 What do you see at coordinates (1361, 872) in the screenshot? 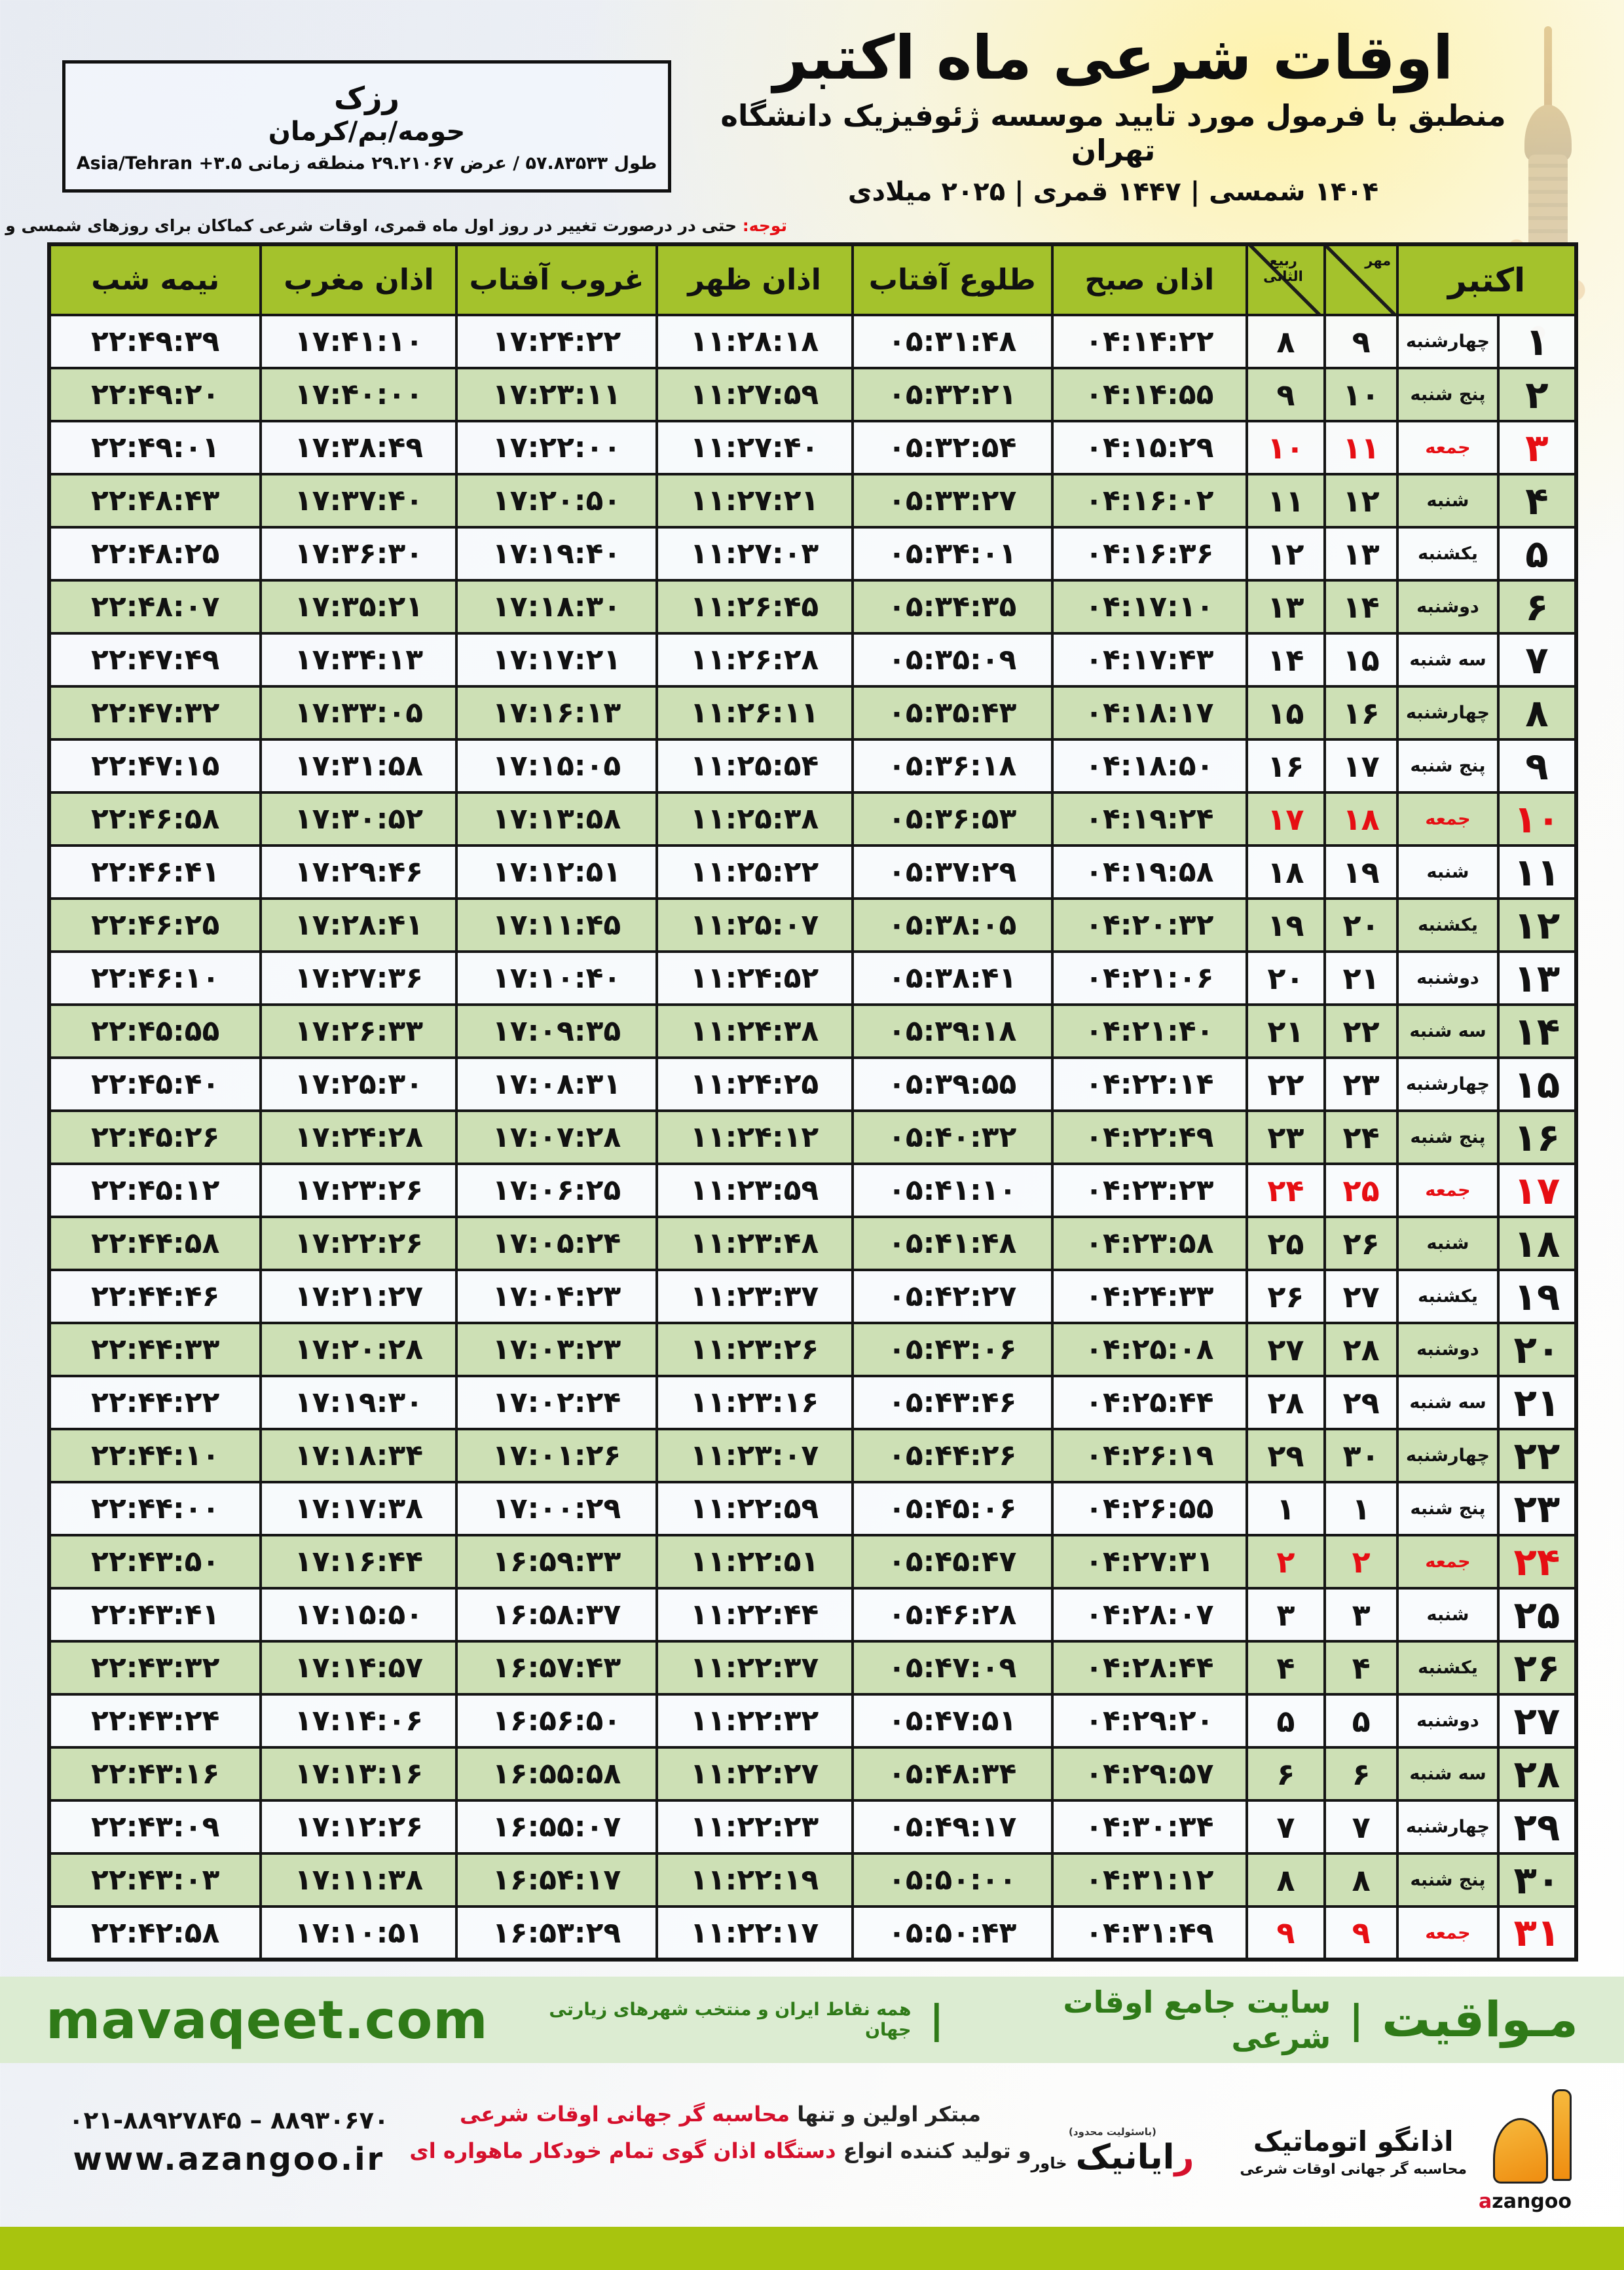
I see `cell-solar-day: ۱۹` at bounding box center [1361, 872].